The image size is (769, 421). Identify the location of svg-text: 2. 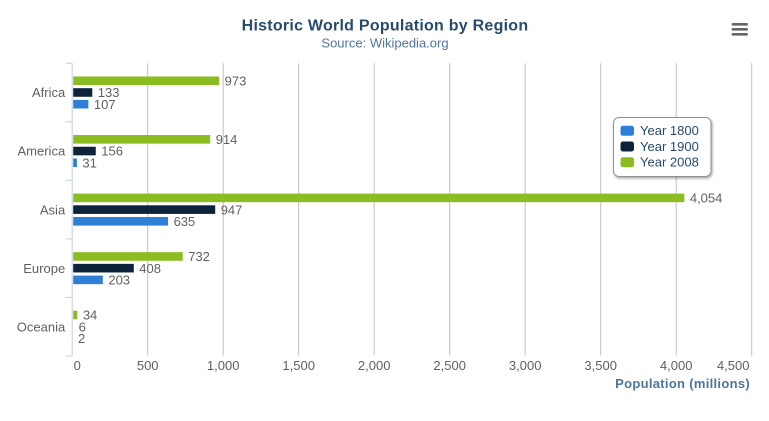
(81, 338).